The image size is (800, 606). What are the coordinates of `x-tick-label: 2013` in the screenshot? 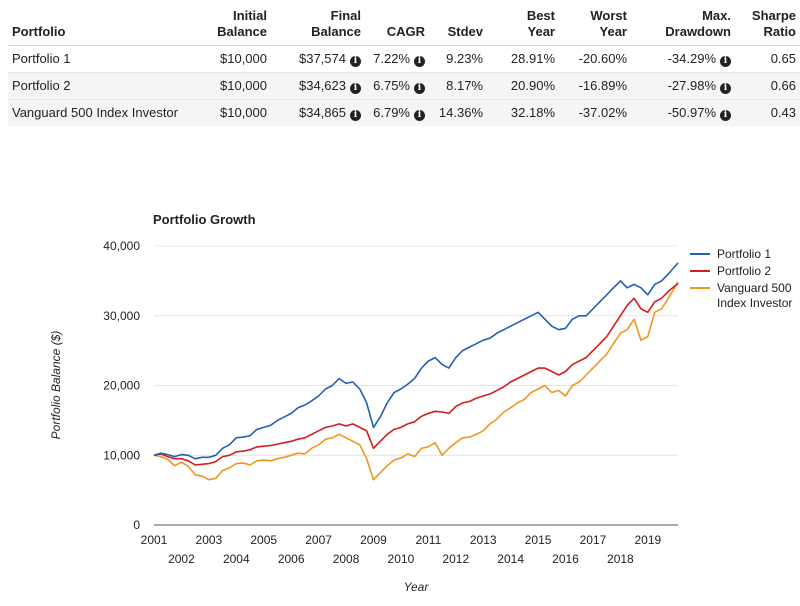 It's located at (483, 540).